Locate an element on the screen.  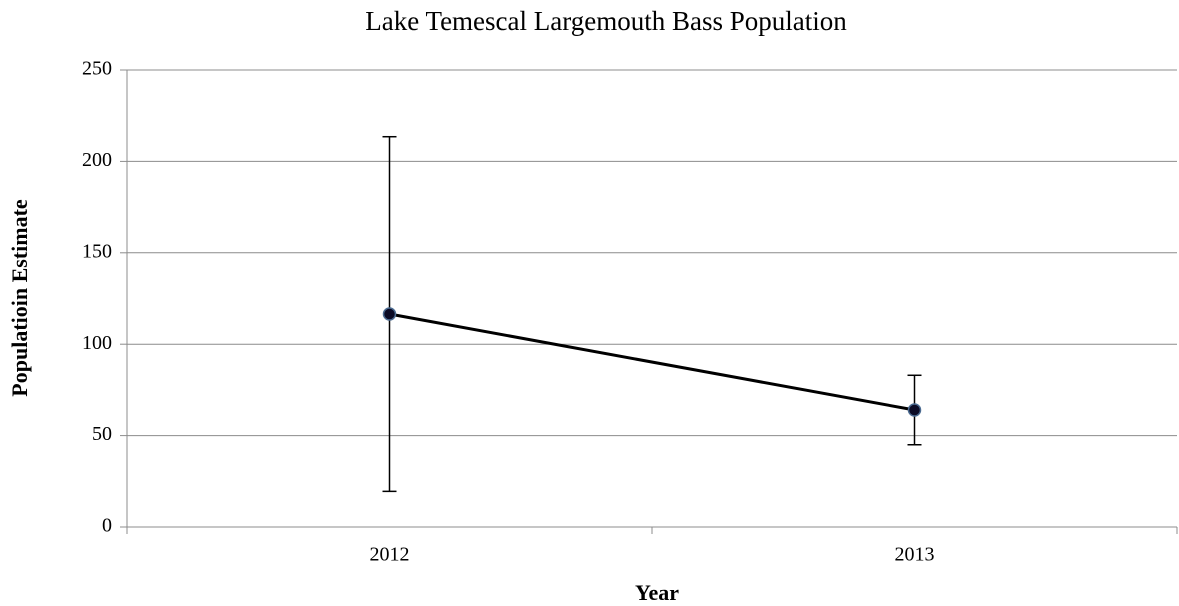
x-tick-label: 2013 is located at coordinates (915, 555).